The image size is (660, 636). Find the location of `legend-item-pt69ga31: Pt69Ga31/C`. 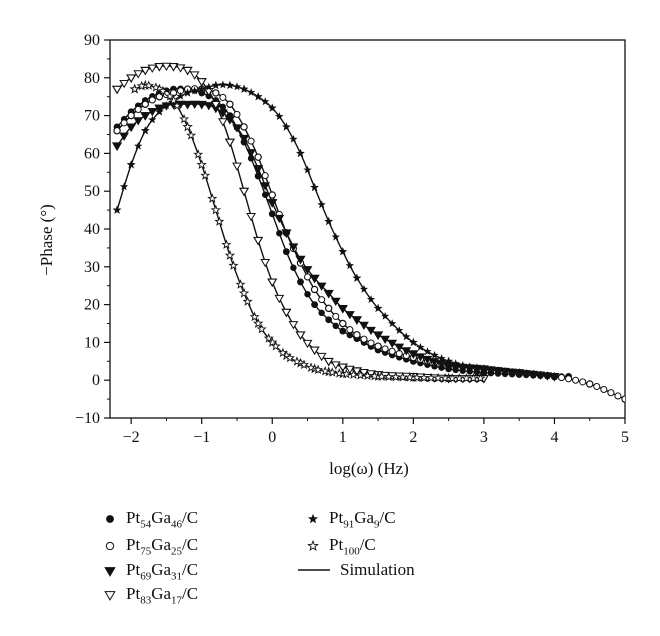

legend-item-pt69ga31: Pt69Ga31/C is located at coordinates (149, 571).